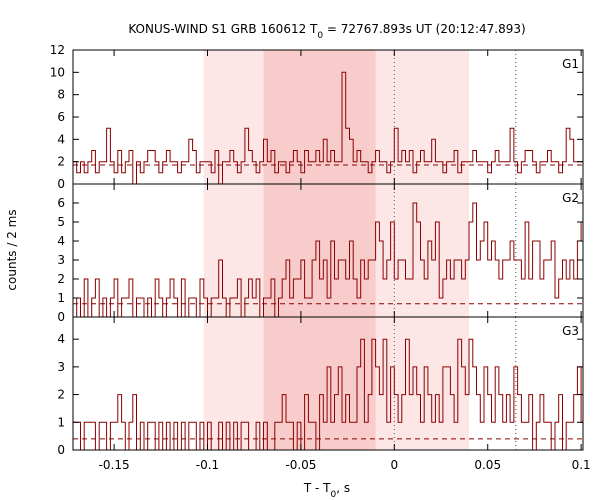 This screenshot has height=500, width=600. Describe the element at coordinates (334, 495) in the screenshot. I see `x-axis-label-subscript: 0` at that location.